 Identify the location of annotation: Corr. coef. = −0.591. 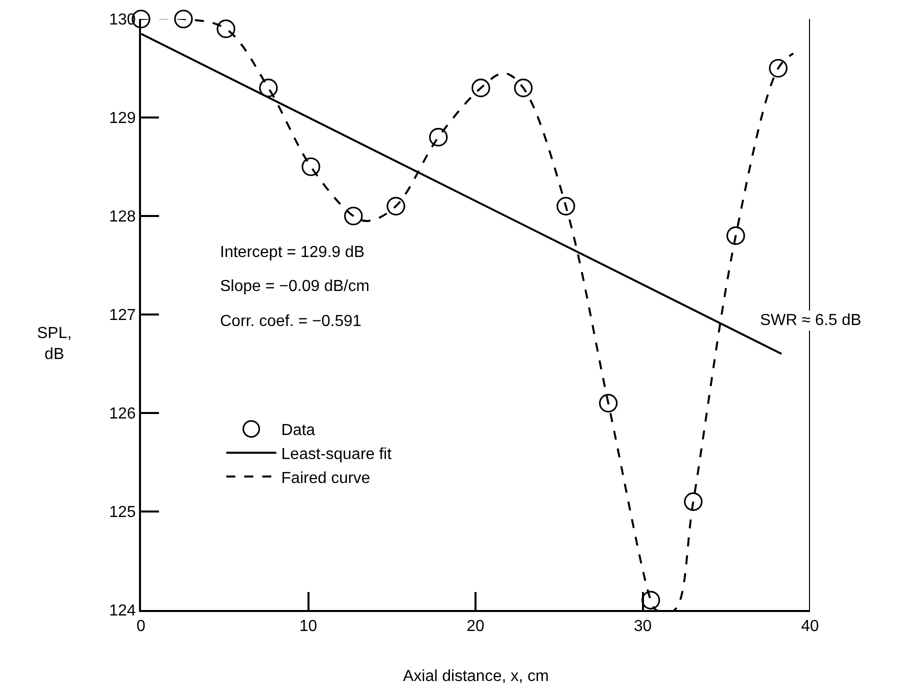
(291, 321).